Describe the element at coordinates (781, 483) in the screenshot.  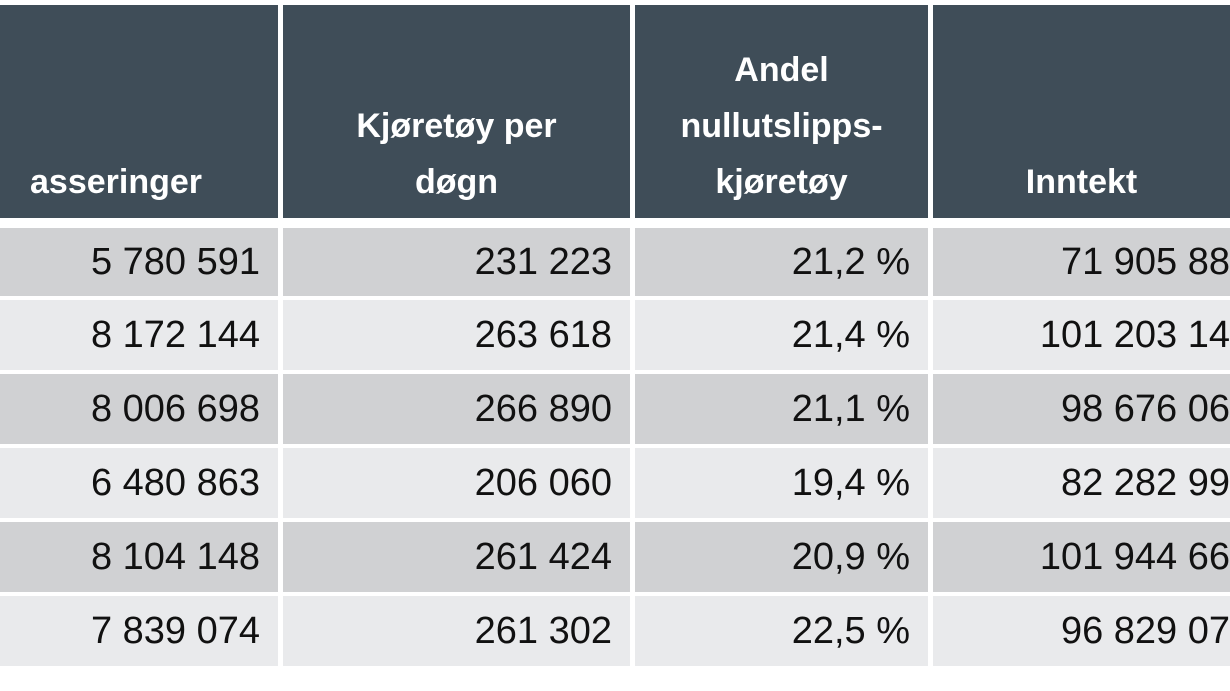
I see `table-cell: 19,4 %` at that location.